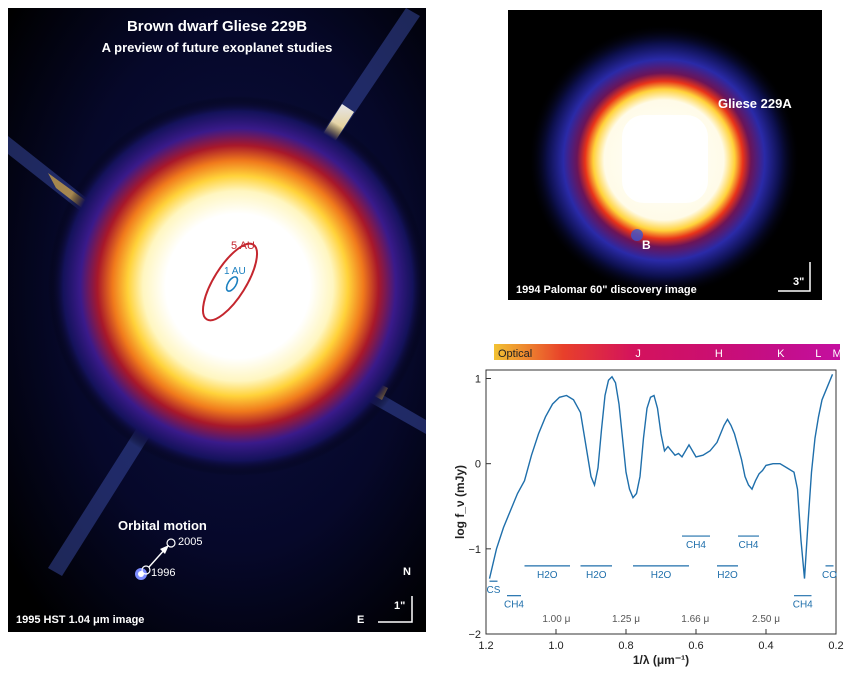  Describe the element at coordinates (755, 103) in the screenshot. I see `gliese-229a-label: Gliese 229A` at that location.